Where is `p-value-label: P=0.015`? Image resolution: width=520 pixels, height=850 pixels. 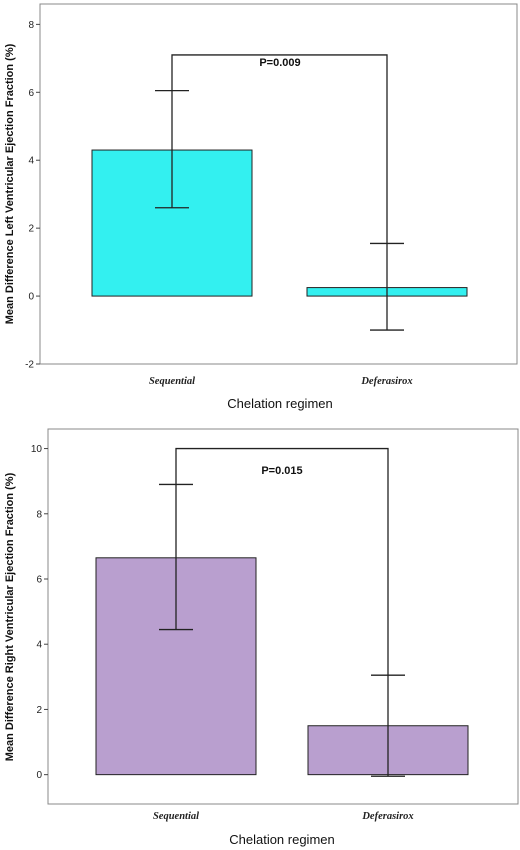 p-value-label: P=0.015 is located at coordinates (281, 471).